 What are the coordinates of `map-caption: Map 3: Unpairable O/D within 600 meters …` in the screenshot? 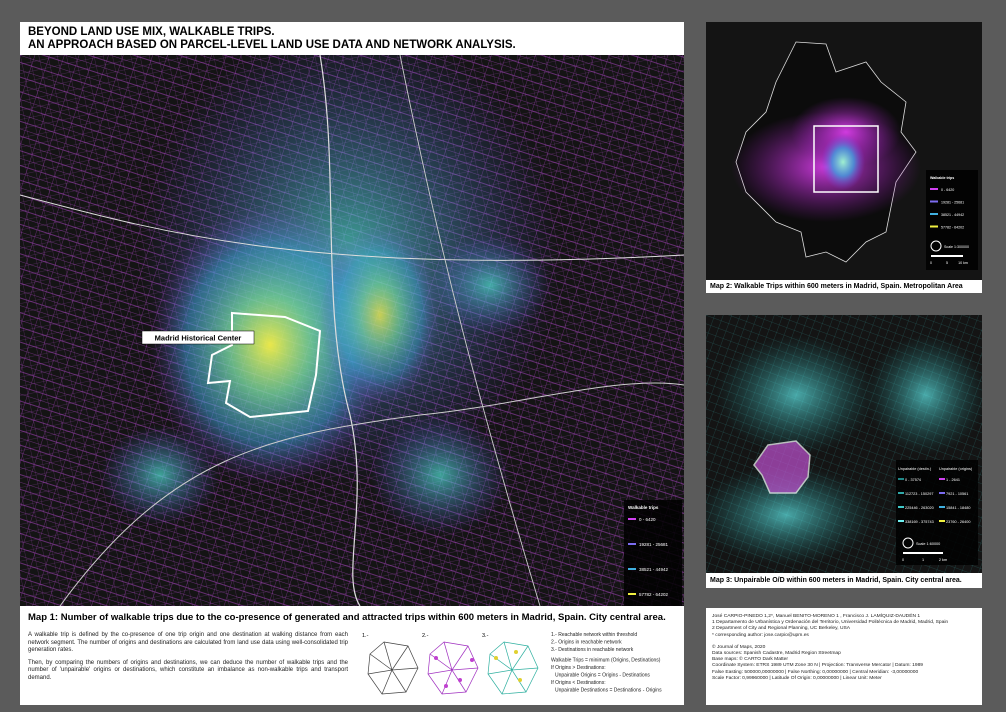 It's located at (844, 580).